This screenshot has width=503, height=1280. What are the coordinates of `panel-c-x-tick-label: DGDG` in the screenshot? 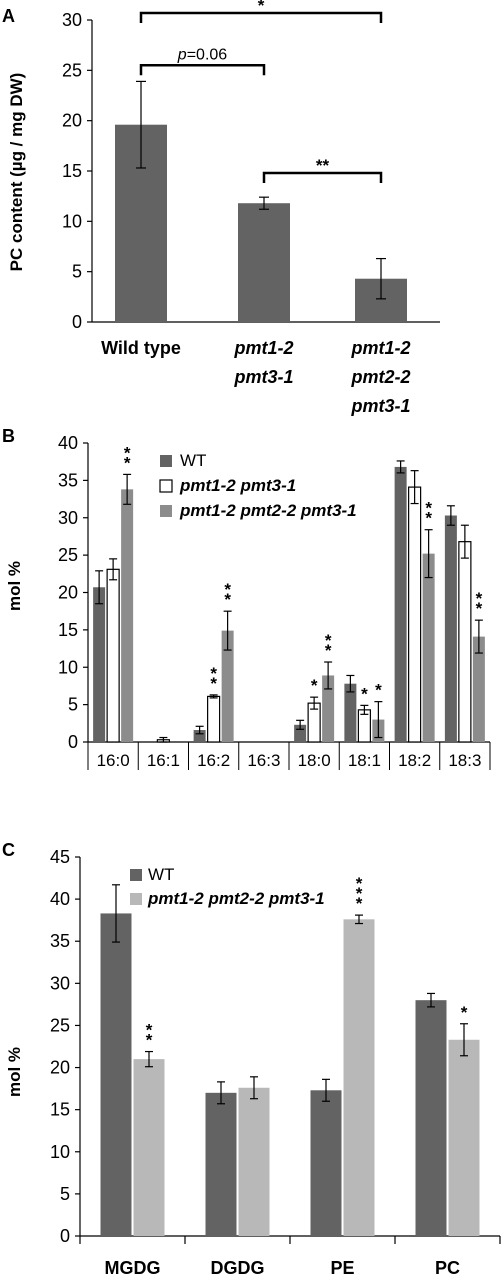 It's located at (238, 1268).